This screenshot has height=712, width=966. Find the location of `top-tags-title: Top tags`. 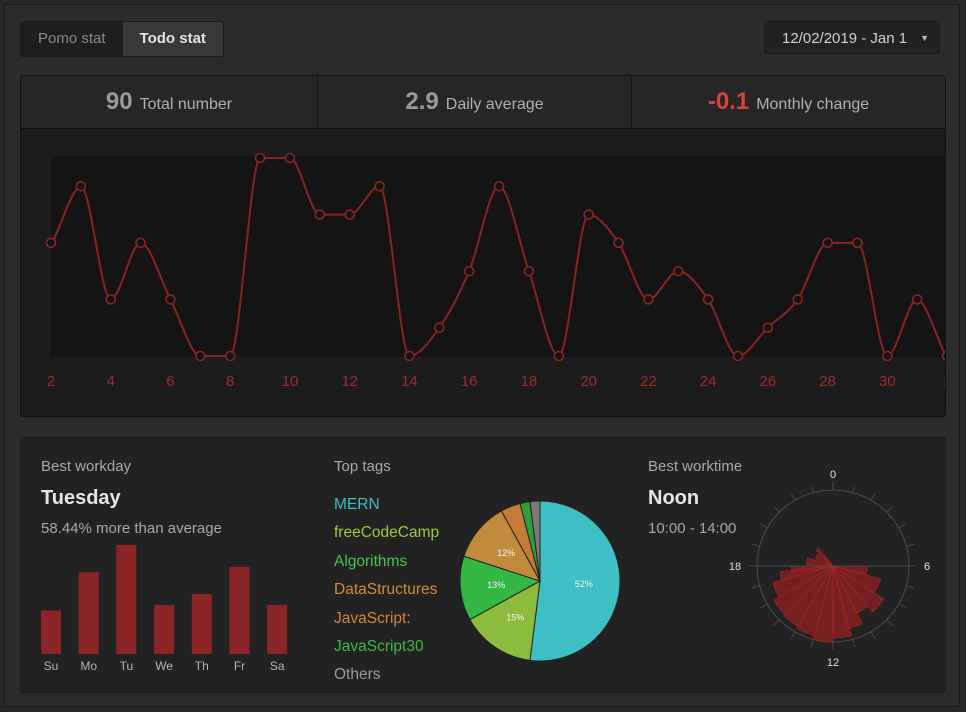

top-tags-title: Top tags is located at coordinates (362, 466).